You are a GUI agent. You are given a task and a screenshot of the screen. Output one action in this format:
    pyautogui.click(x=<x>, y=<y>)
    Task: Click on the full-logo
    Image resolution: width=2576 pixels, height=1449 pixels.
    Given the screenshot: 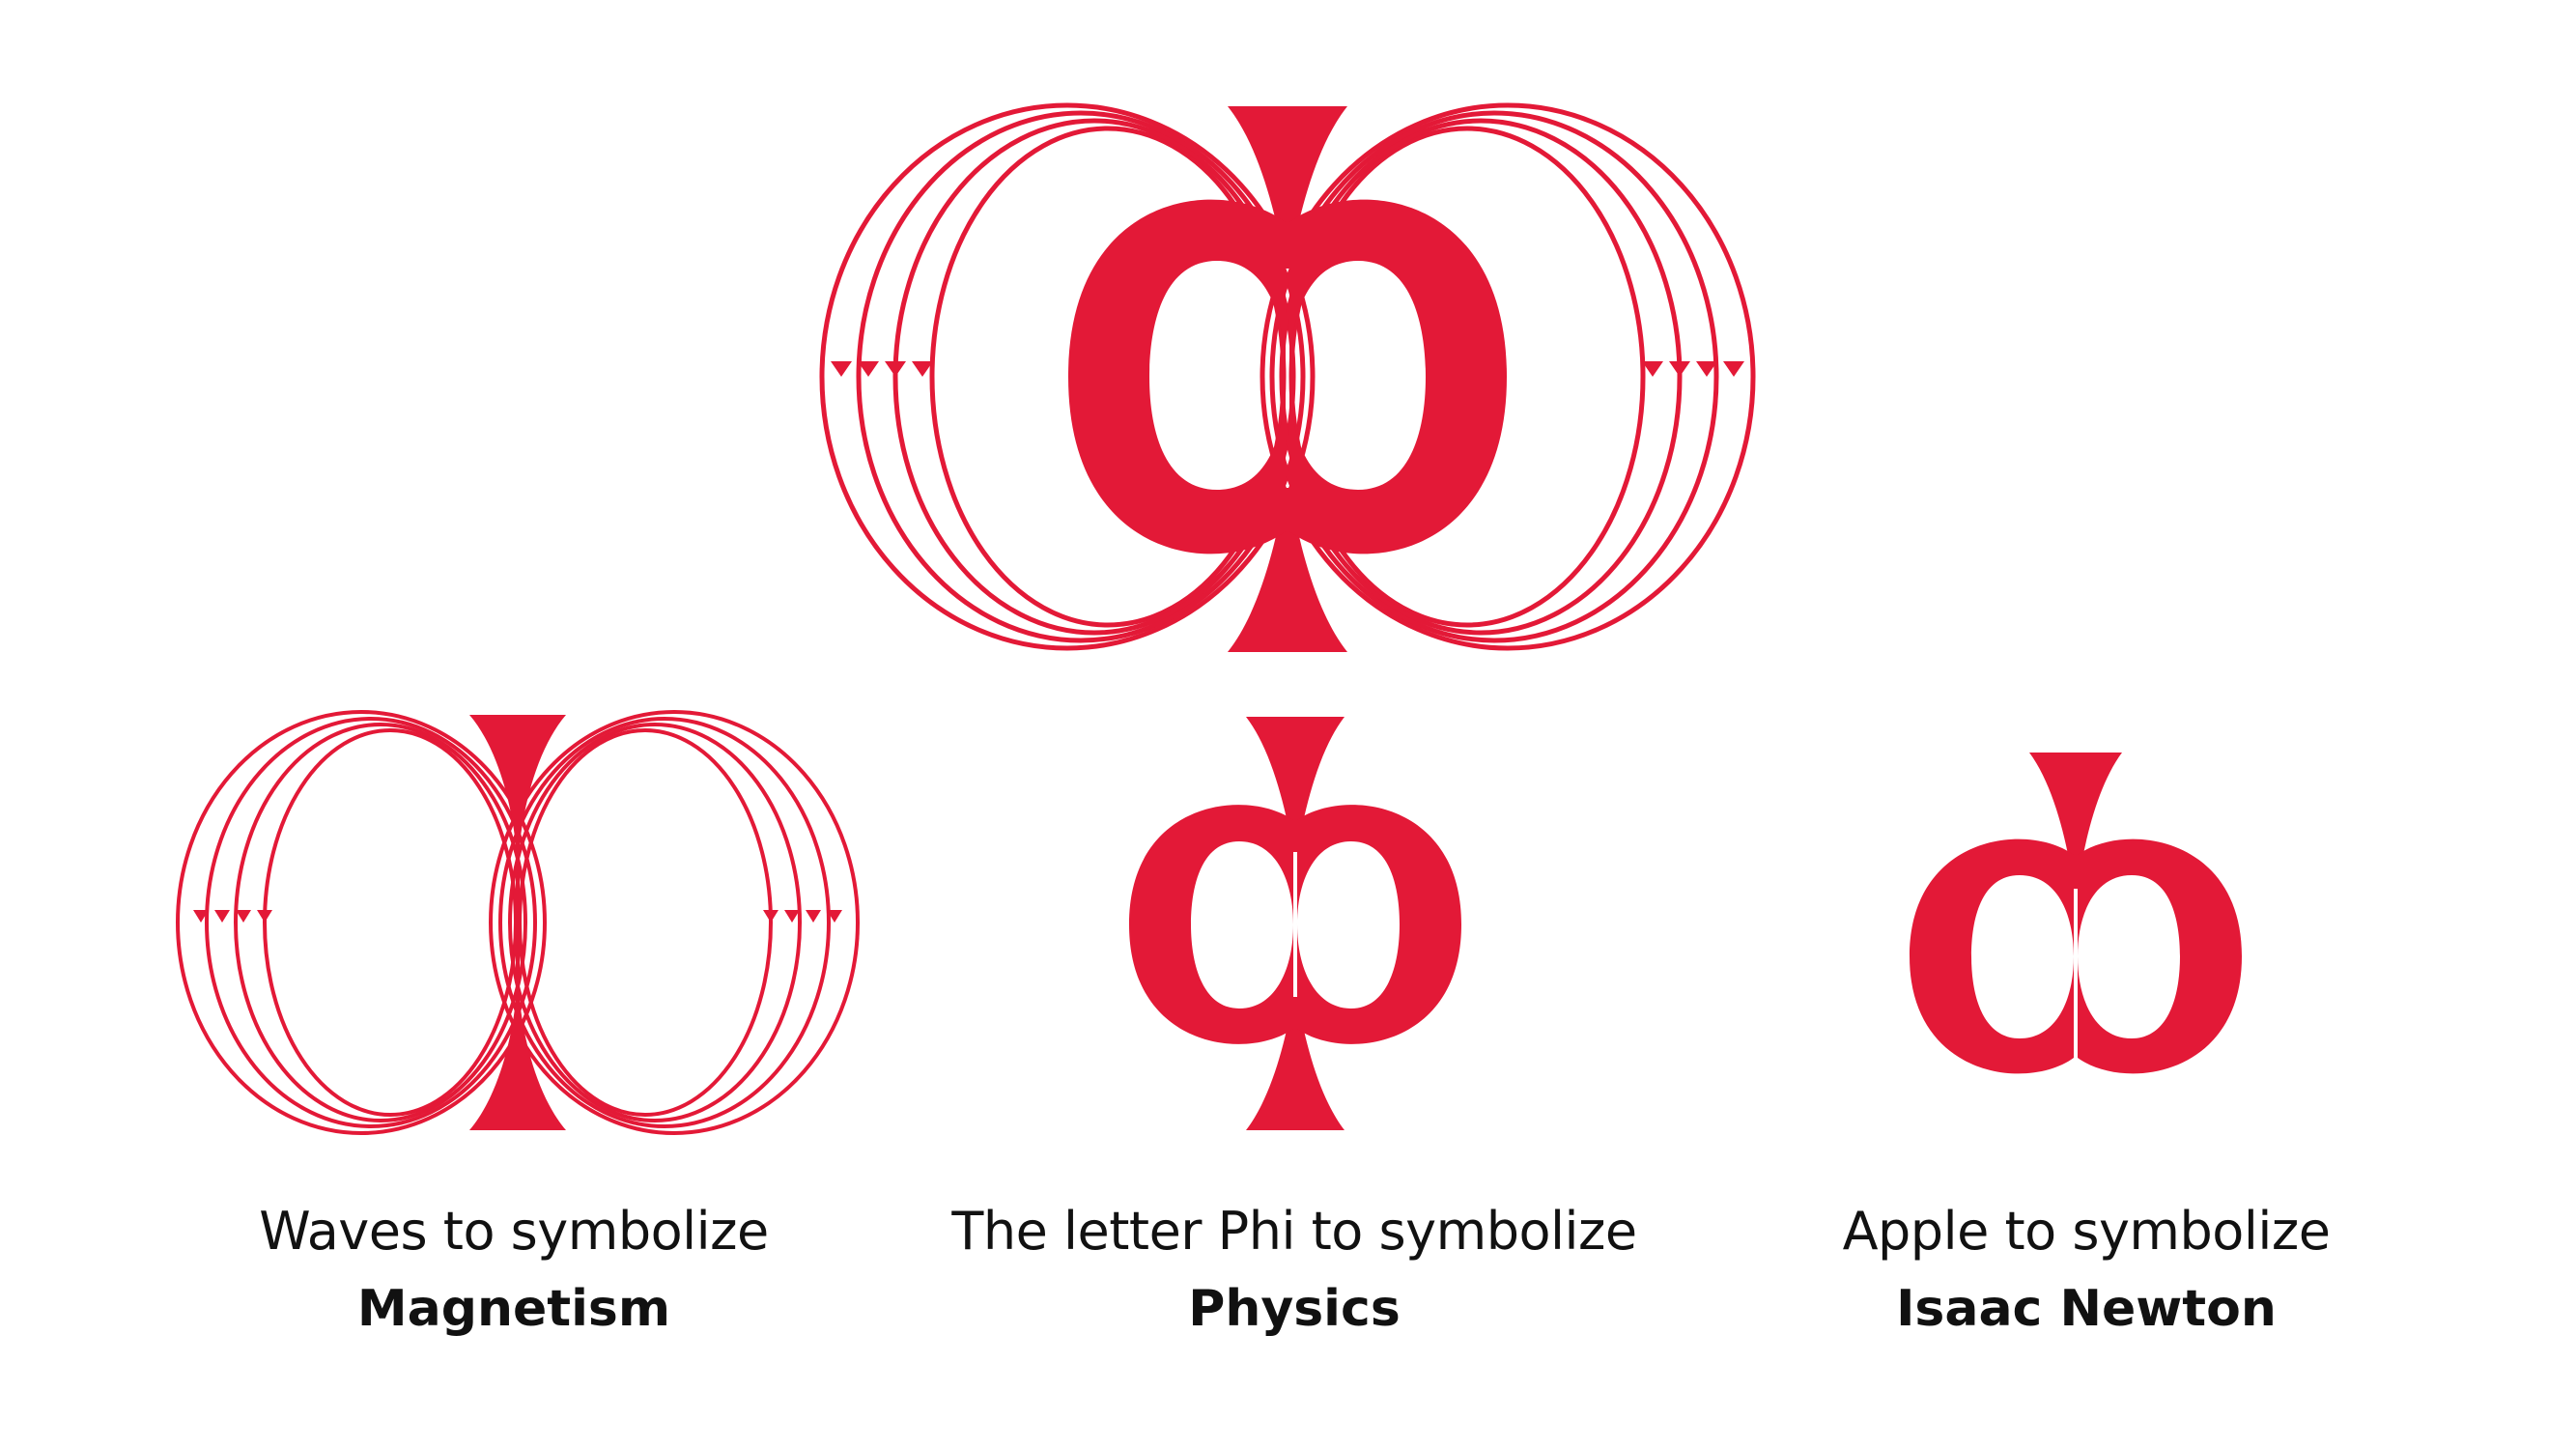 What is the action you would take?
    pyautogui.click(x=1287, y=377)
    